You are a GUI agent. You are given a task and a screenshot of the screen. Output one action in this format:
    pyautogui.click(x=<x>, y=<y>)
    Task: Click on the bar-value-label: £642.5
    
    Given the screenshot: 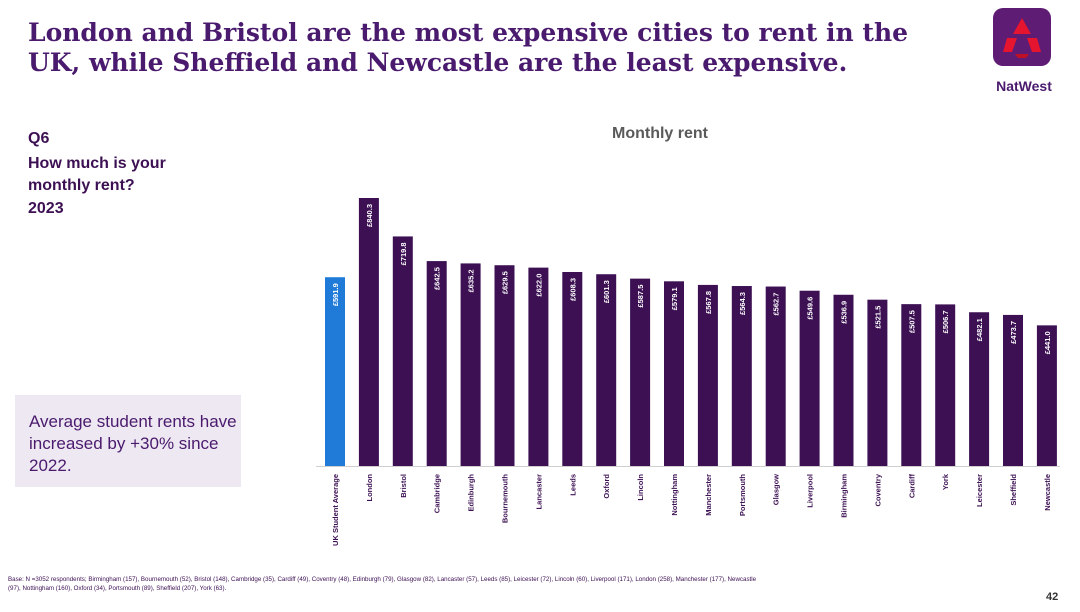 What is the action you would take?
    pyautogui.click(x=437, y=278)
    